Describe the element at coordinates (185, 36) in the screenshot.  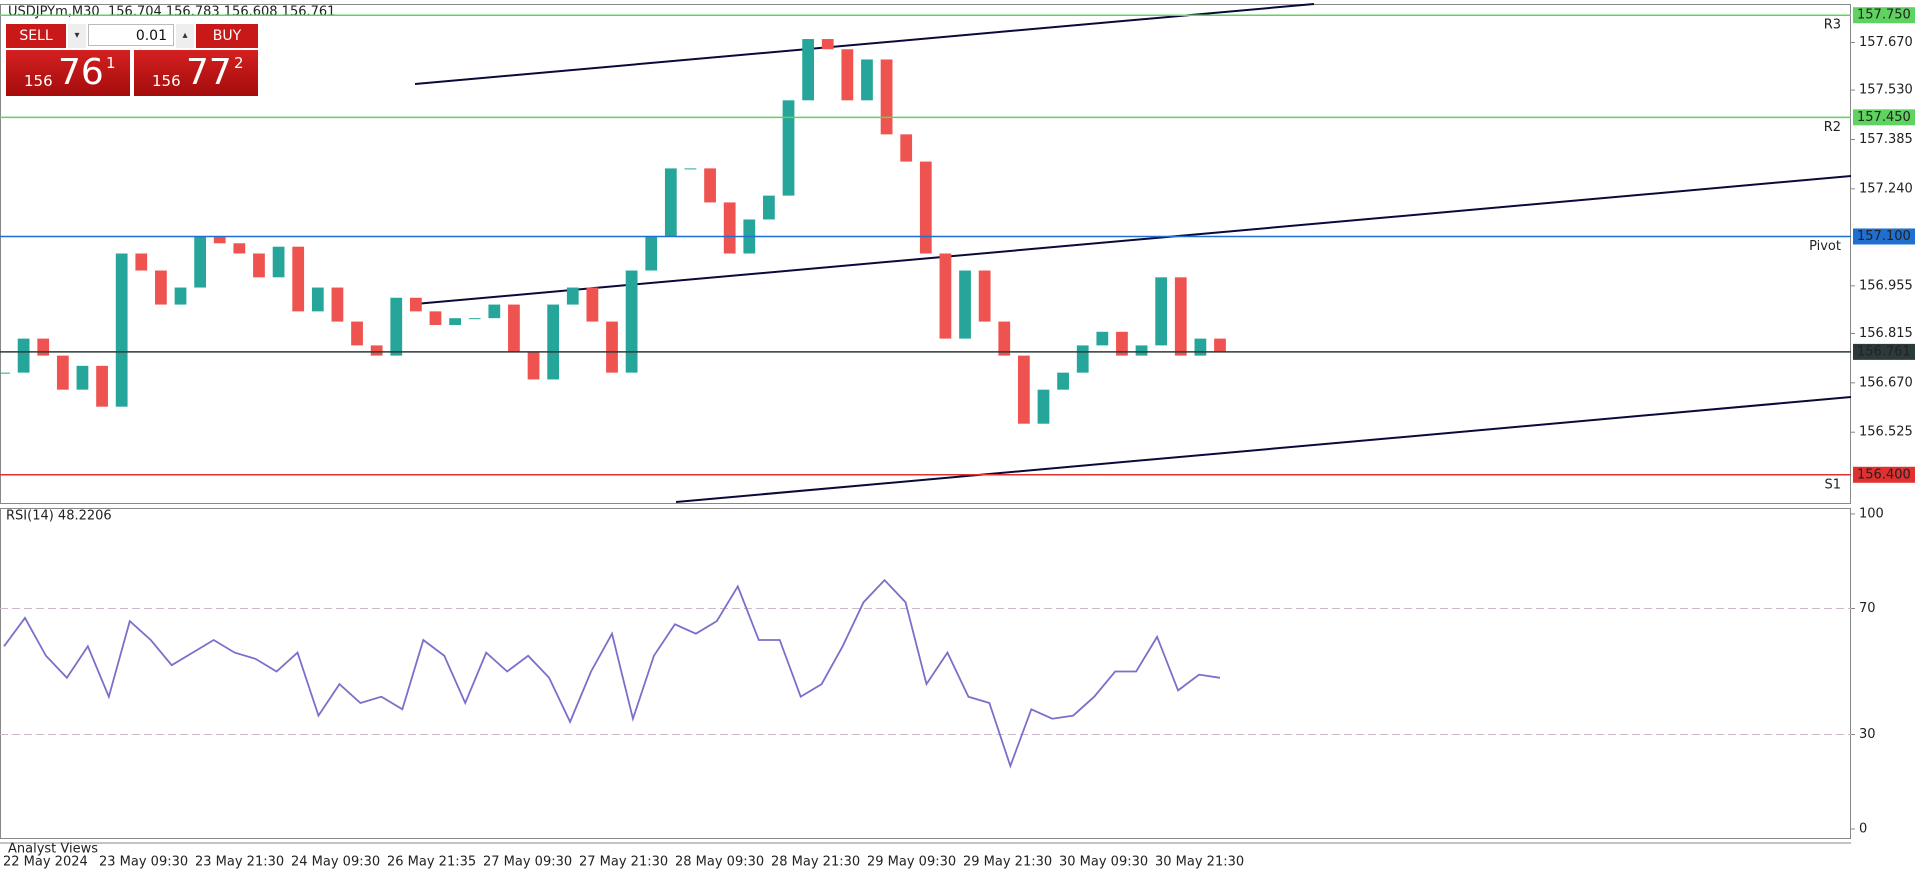
I see `lot-up: ▴` at that location.